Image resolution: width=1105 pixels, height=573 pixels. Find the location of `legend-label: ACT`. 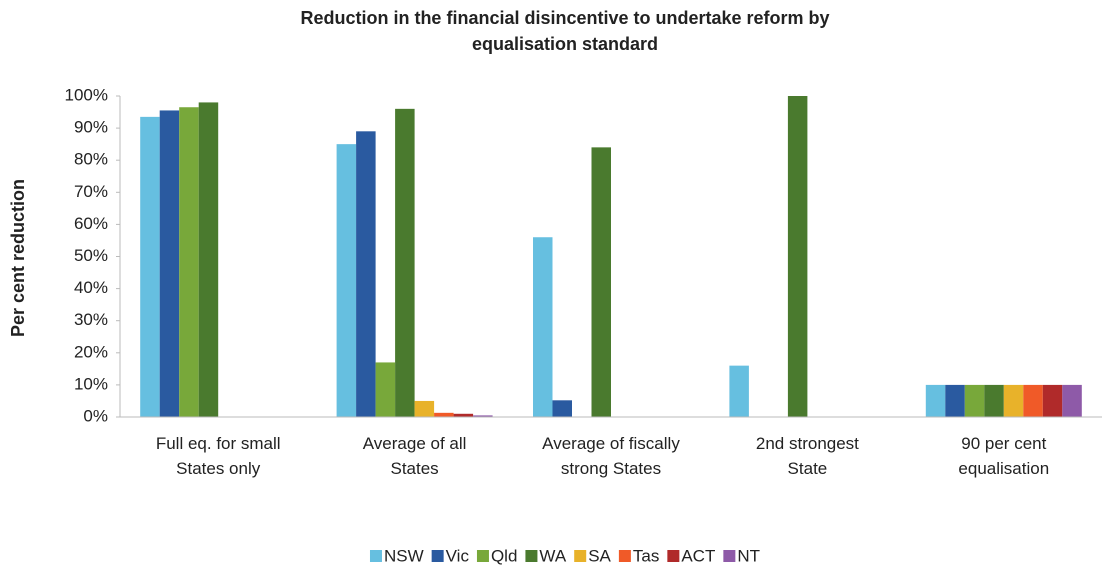

legend-label: ACT is located at coordinates (698, 555).